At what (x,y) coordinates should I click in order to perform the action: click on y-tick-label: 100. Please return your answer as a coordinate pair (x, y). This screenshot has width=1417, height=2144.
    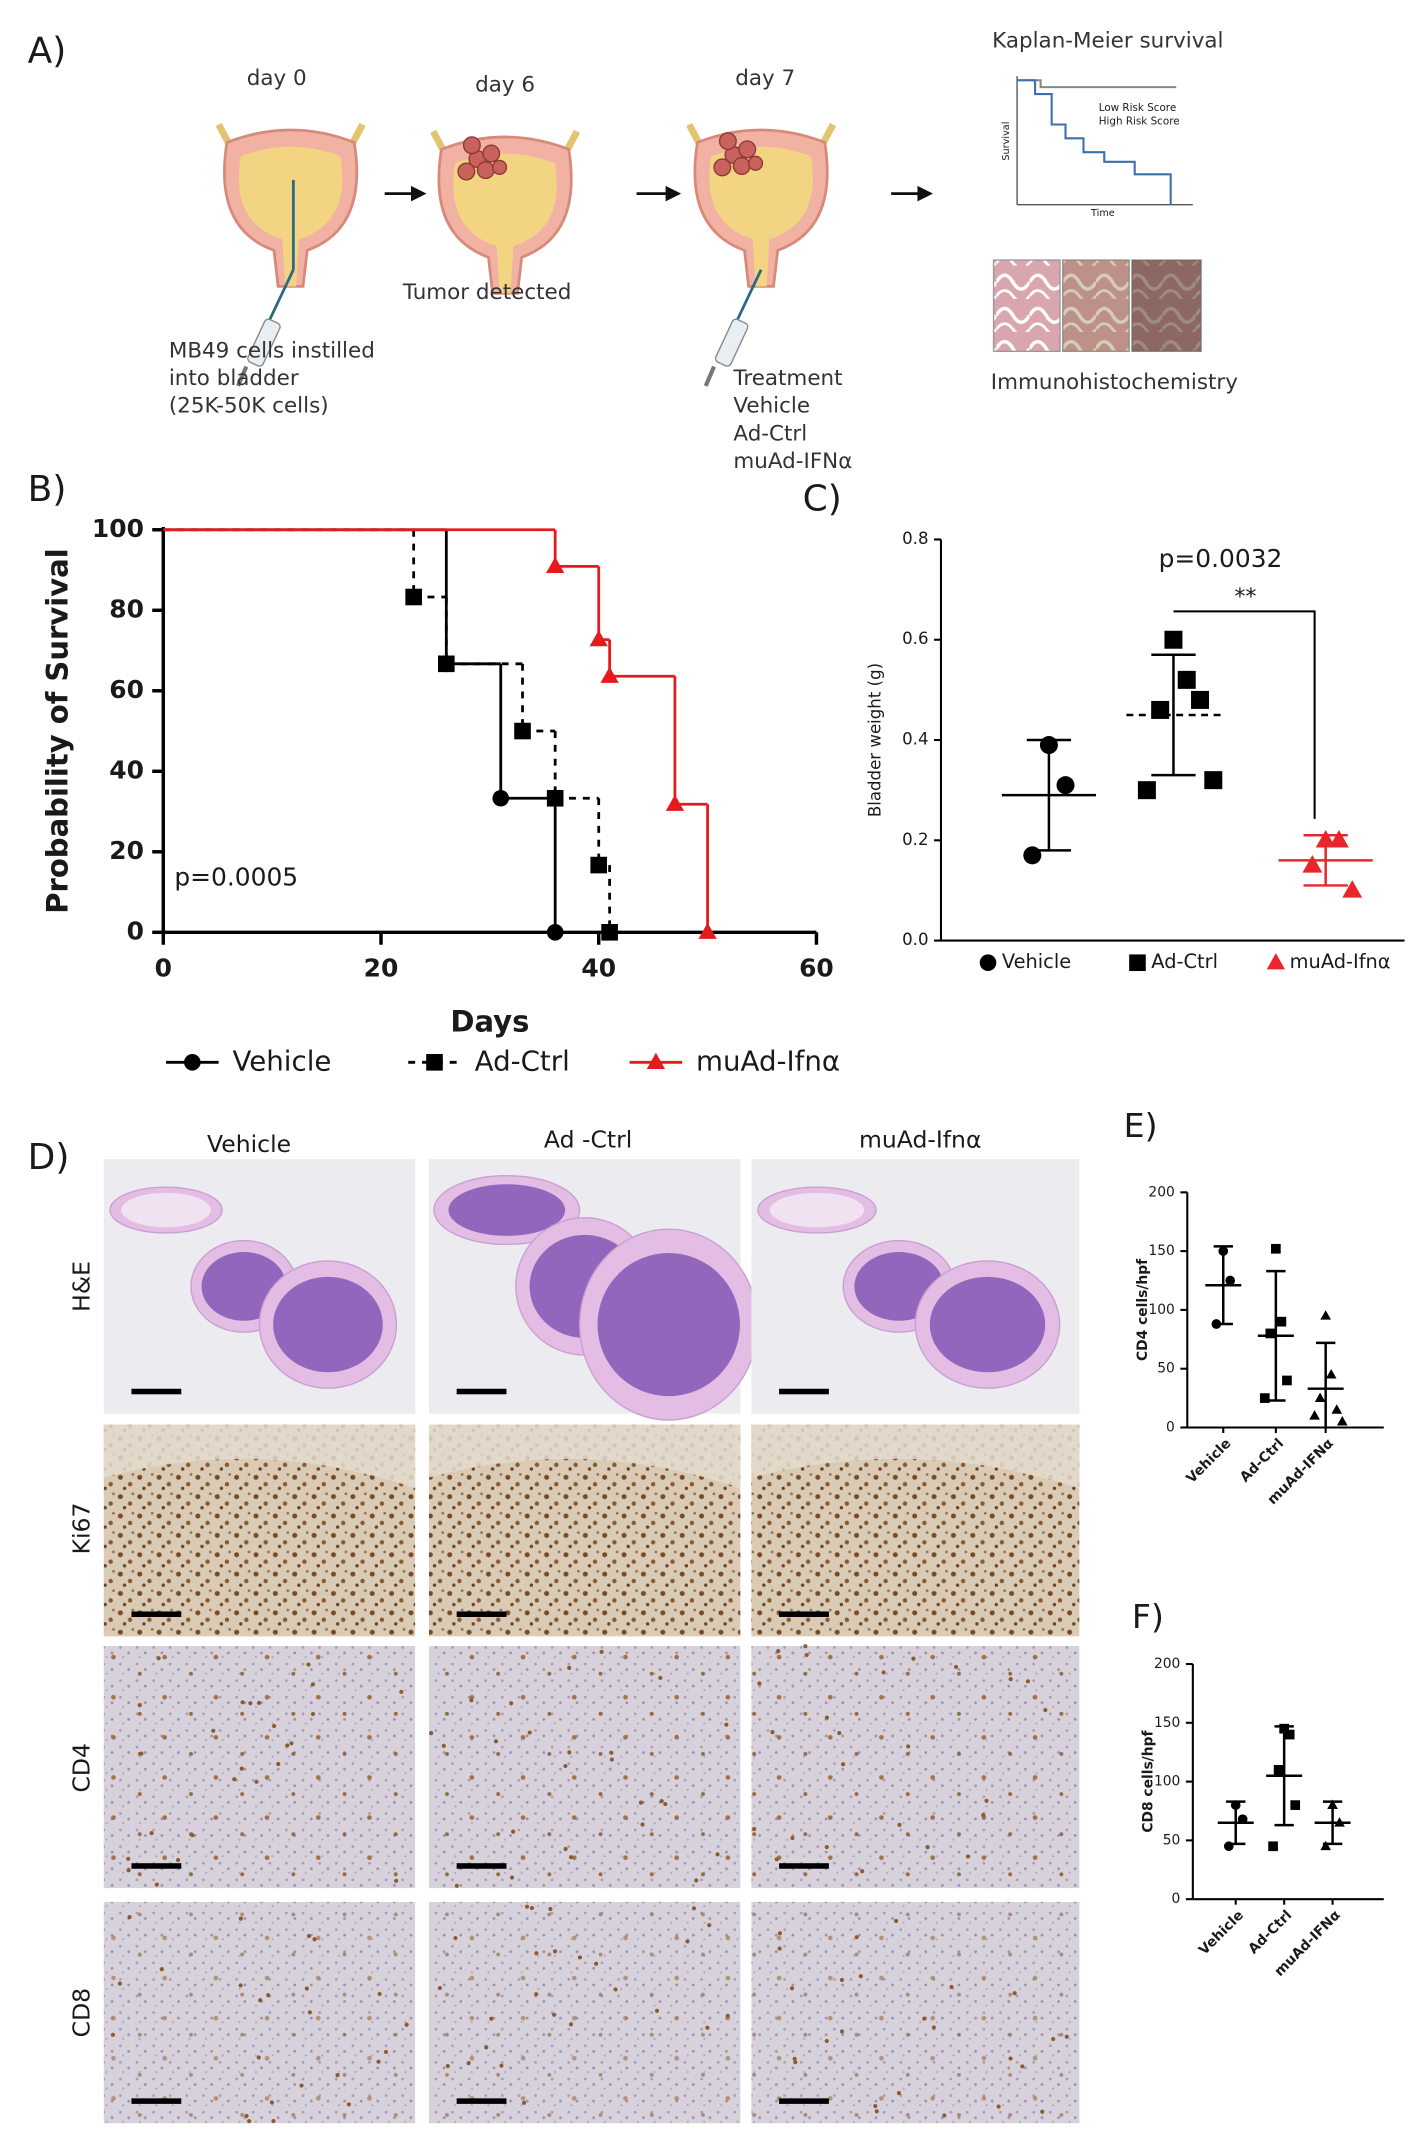
    Looking at the image, I should click on (1161, 1310).